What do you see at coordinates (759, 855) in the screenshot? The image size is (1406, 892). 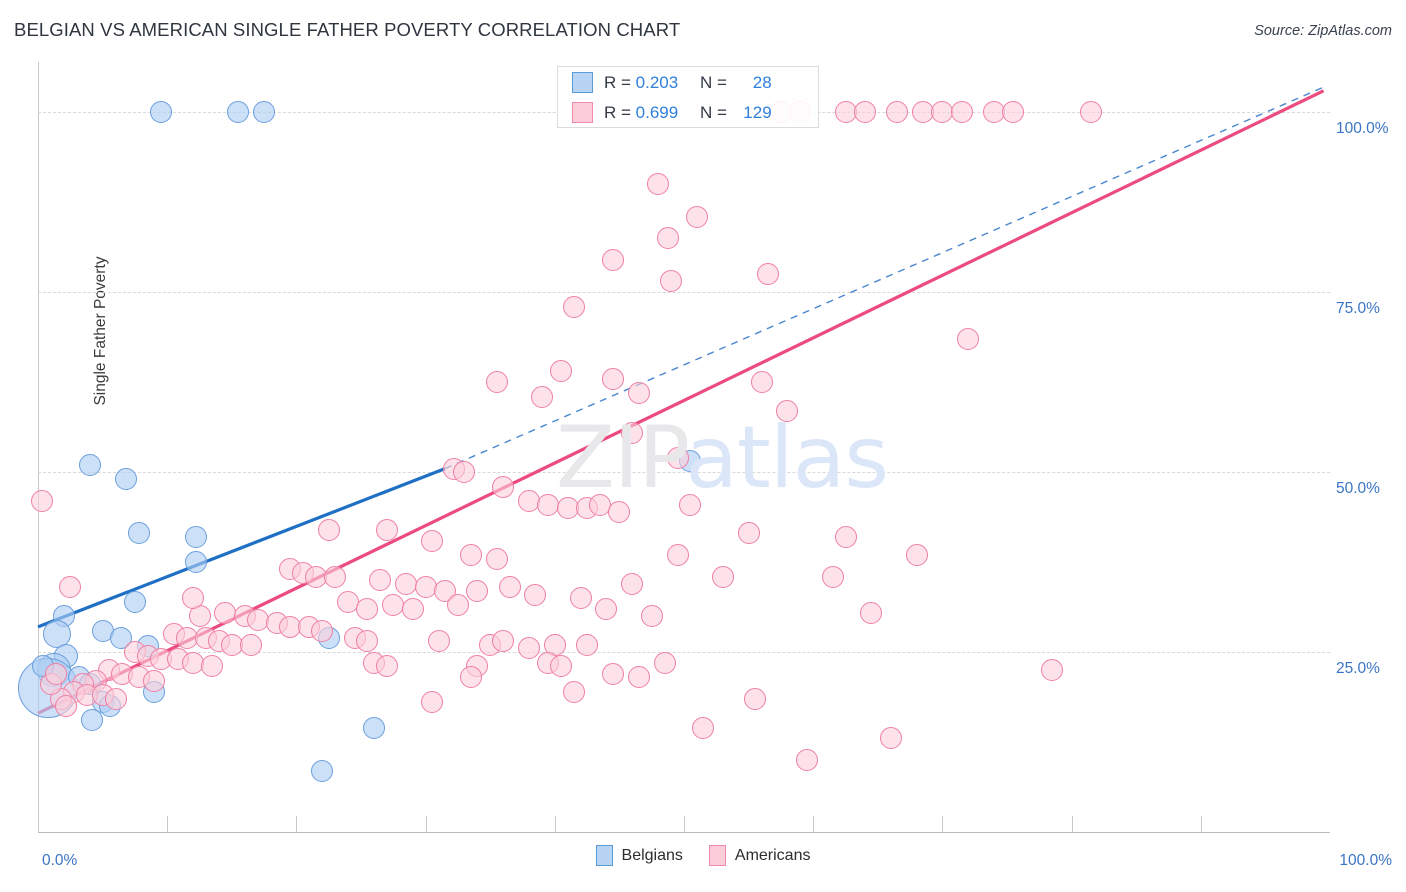 I see `legend-item-americans: Americans` at bounding box center [759, 855].